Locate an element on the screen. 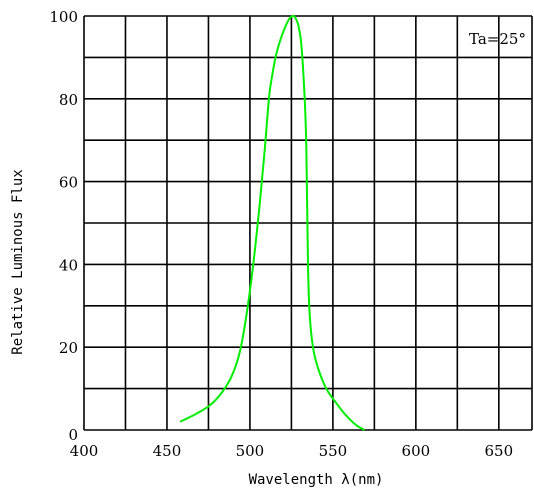 The height and width of the screenshot is (490, 534). annotation-ta: Ta=25° is located at coordinates (497, 39).